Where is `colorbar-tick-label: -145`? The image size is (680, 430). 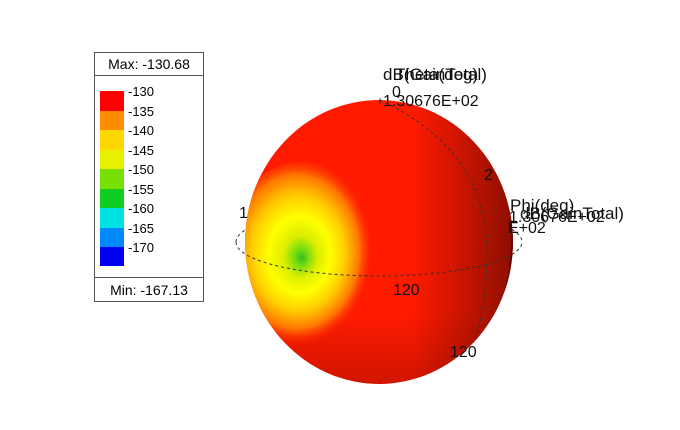 colorbar-tick-label: -145 is located at coordinates (141, 150).